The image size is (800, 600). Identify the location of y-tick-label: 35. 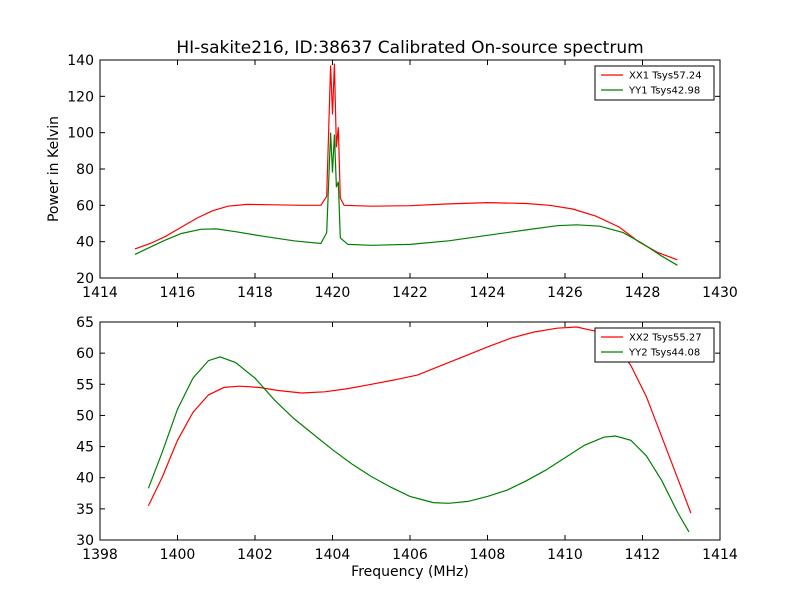
(85, 510).